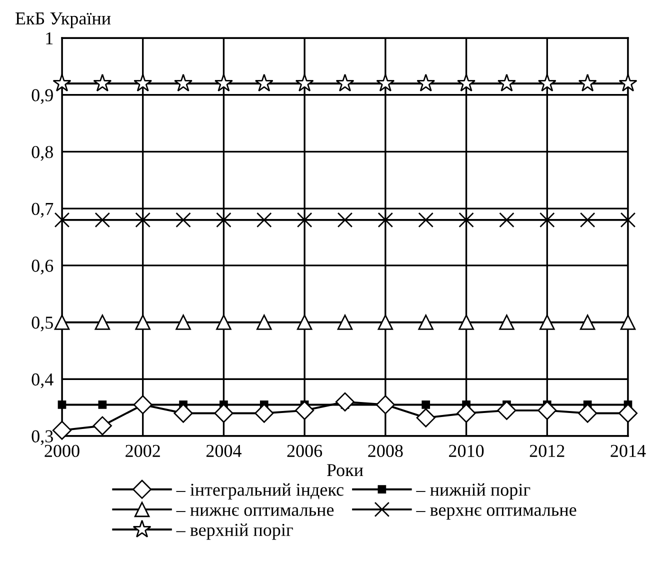 This screenshot has height=585, width=658. I want to click on legend-label: – верхнє оптимальне, so click(496, 513).